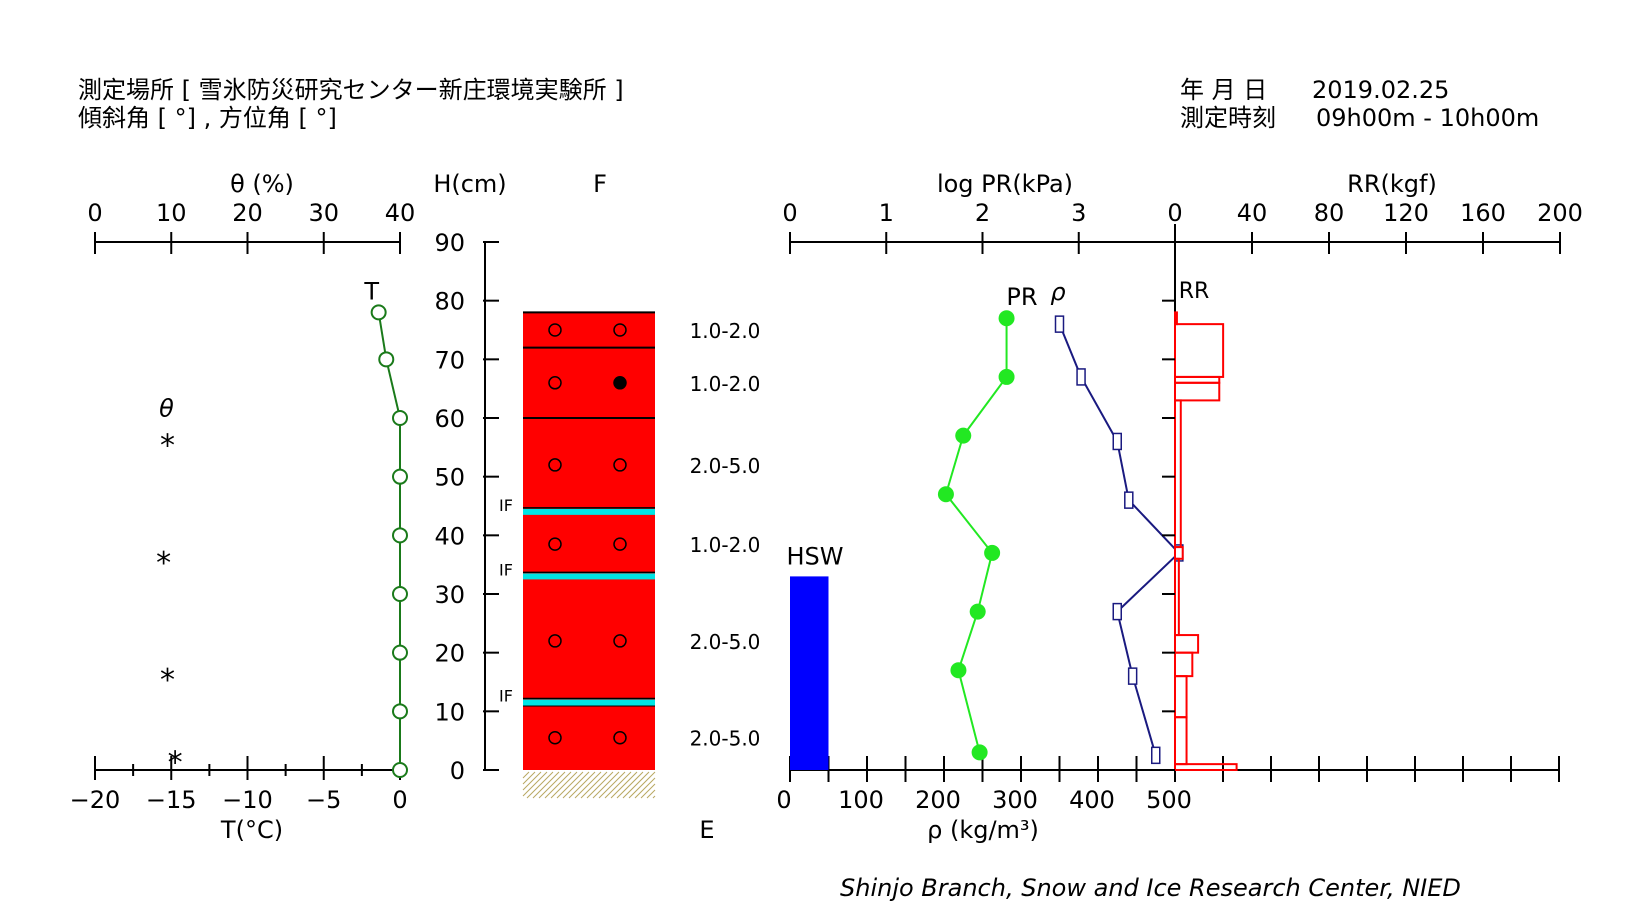 Image resolution: width=1650 pixels, height=921 pixels. I want to click on theta-tick-label: 10, so click(171, 213).